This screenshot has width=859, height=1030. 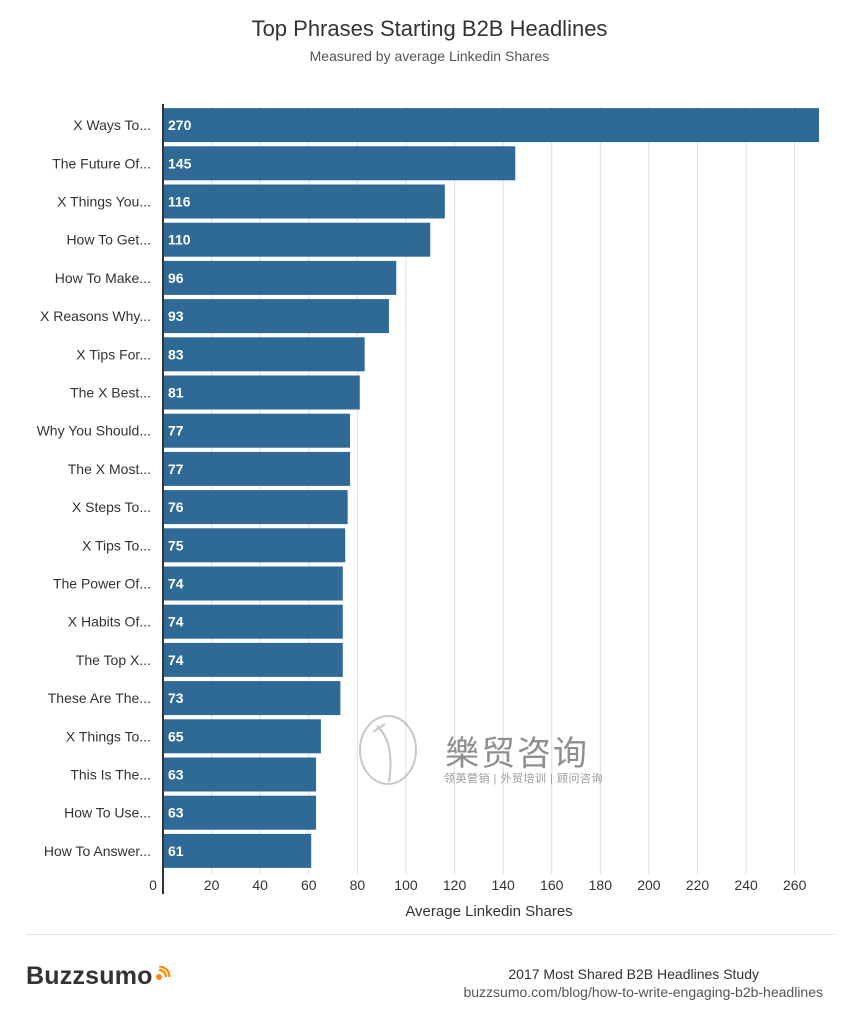 I want to click on x-tick-label: 0, so click(x=153, y=885).